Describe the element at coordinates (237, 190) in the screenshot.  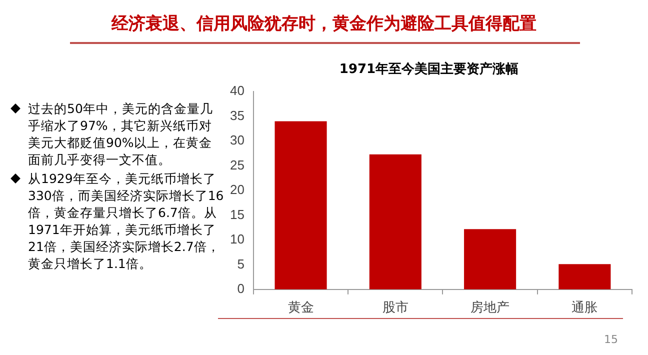
I see `y-tick-label: 20` at that location.